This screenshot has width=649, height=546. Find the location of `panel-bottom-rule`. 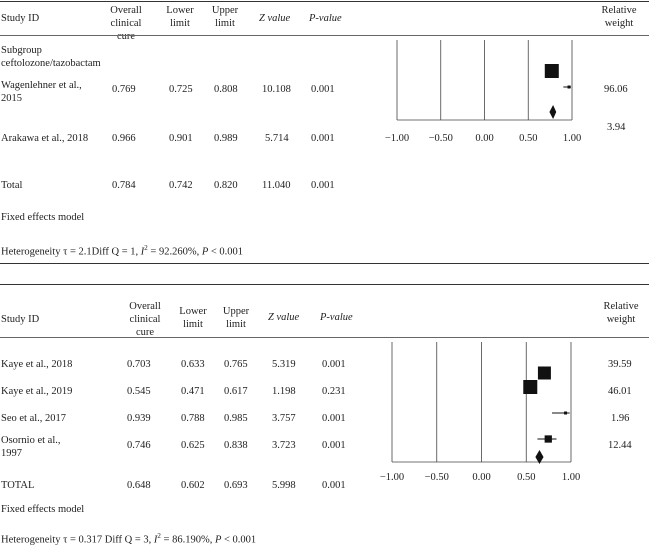

panel-bottom-rule is located at coordinates (324, 263).